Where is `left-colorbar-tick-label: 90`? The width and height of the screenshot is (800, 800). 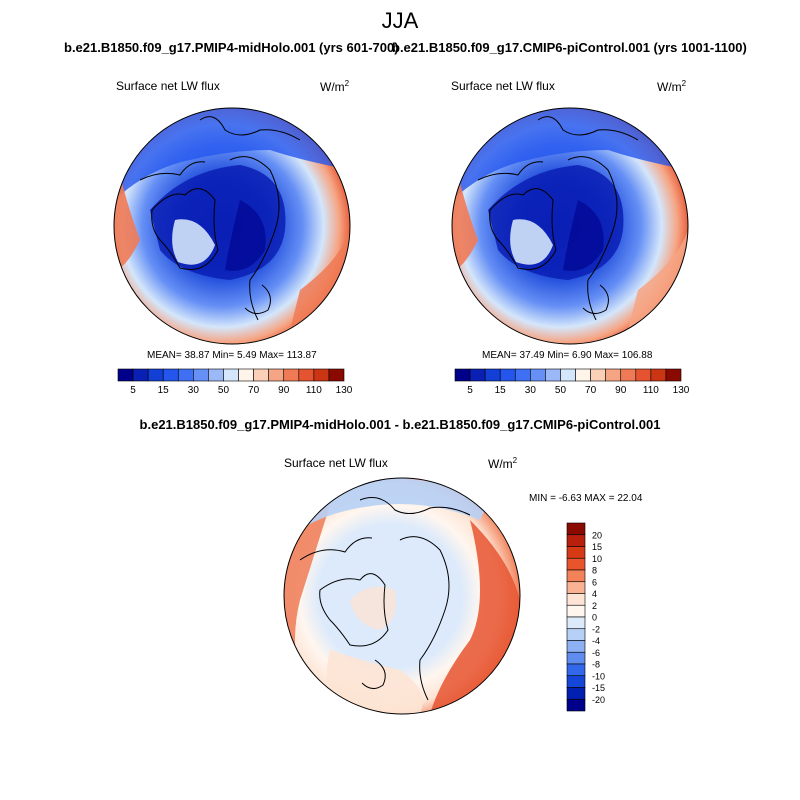 left-colorbar-tick-label: 90 is located at coordinates (284, 390).